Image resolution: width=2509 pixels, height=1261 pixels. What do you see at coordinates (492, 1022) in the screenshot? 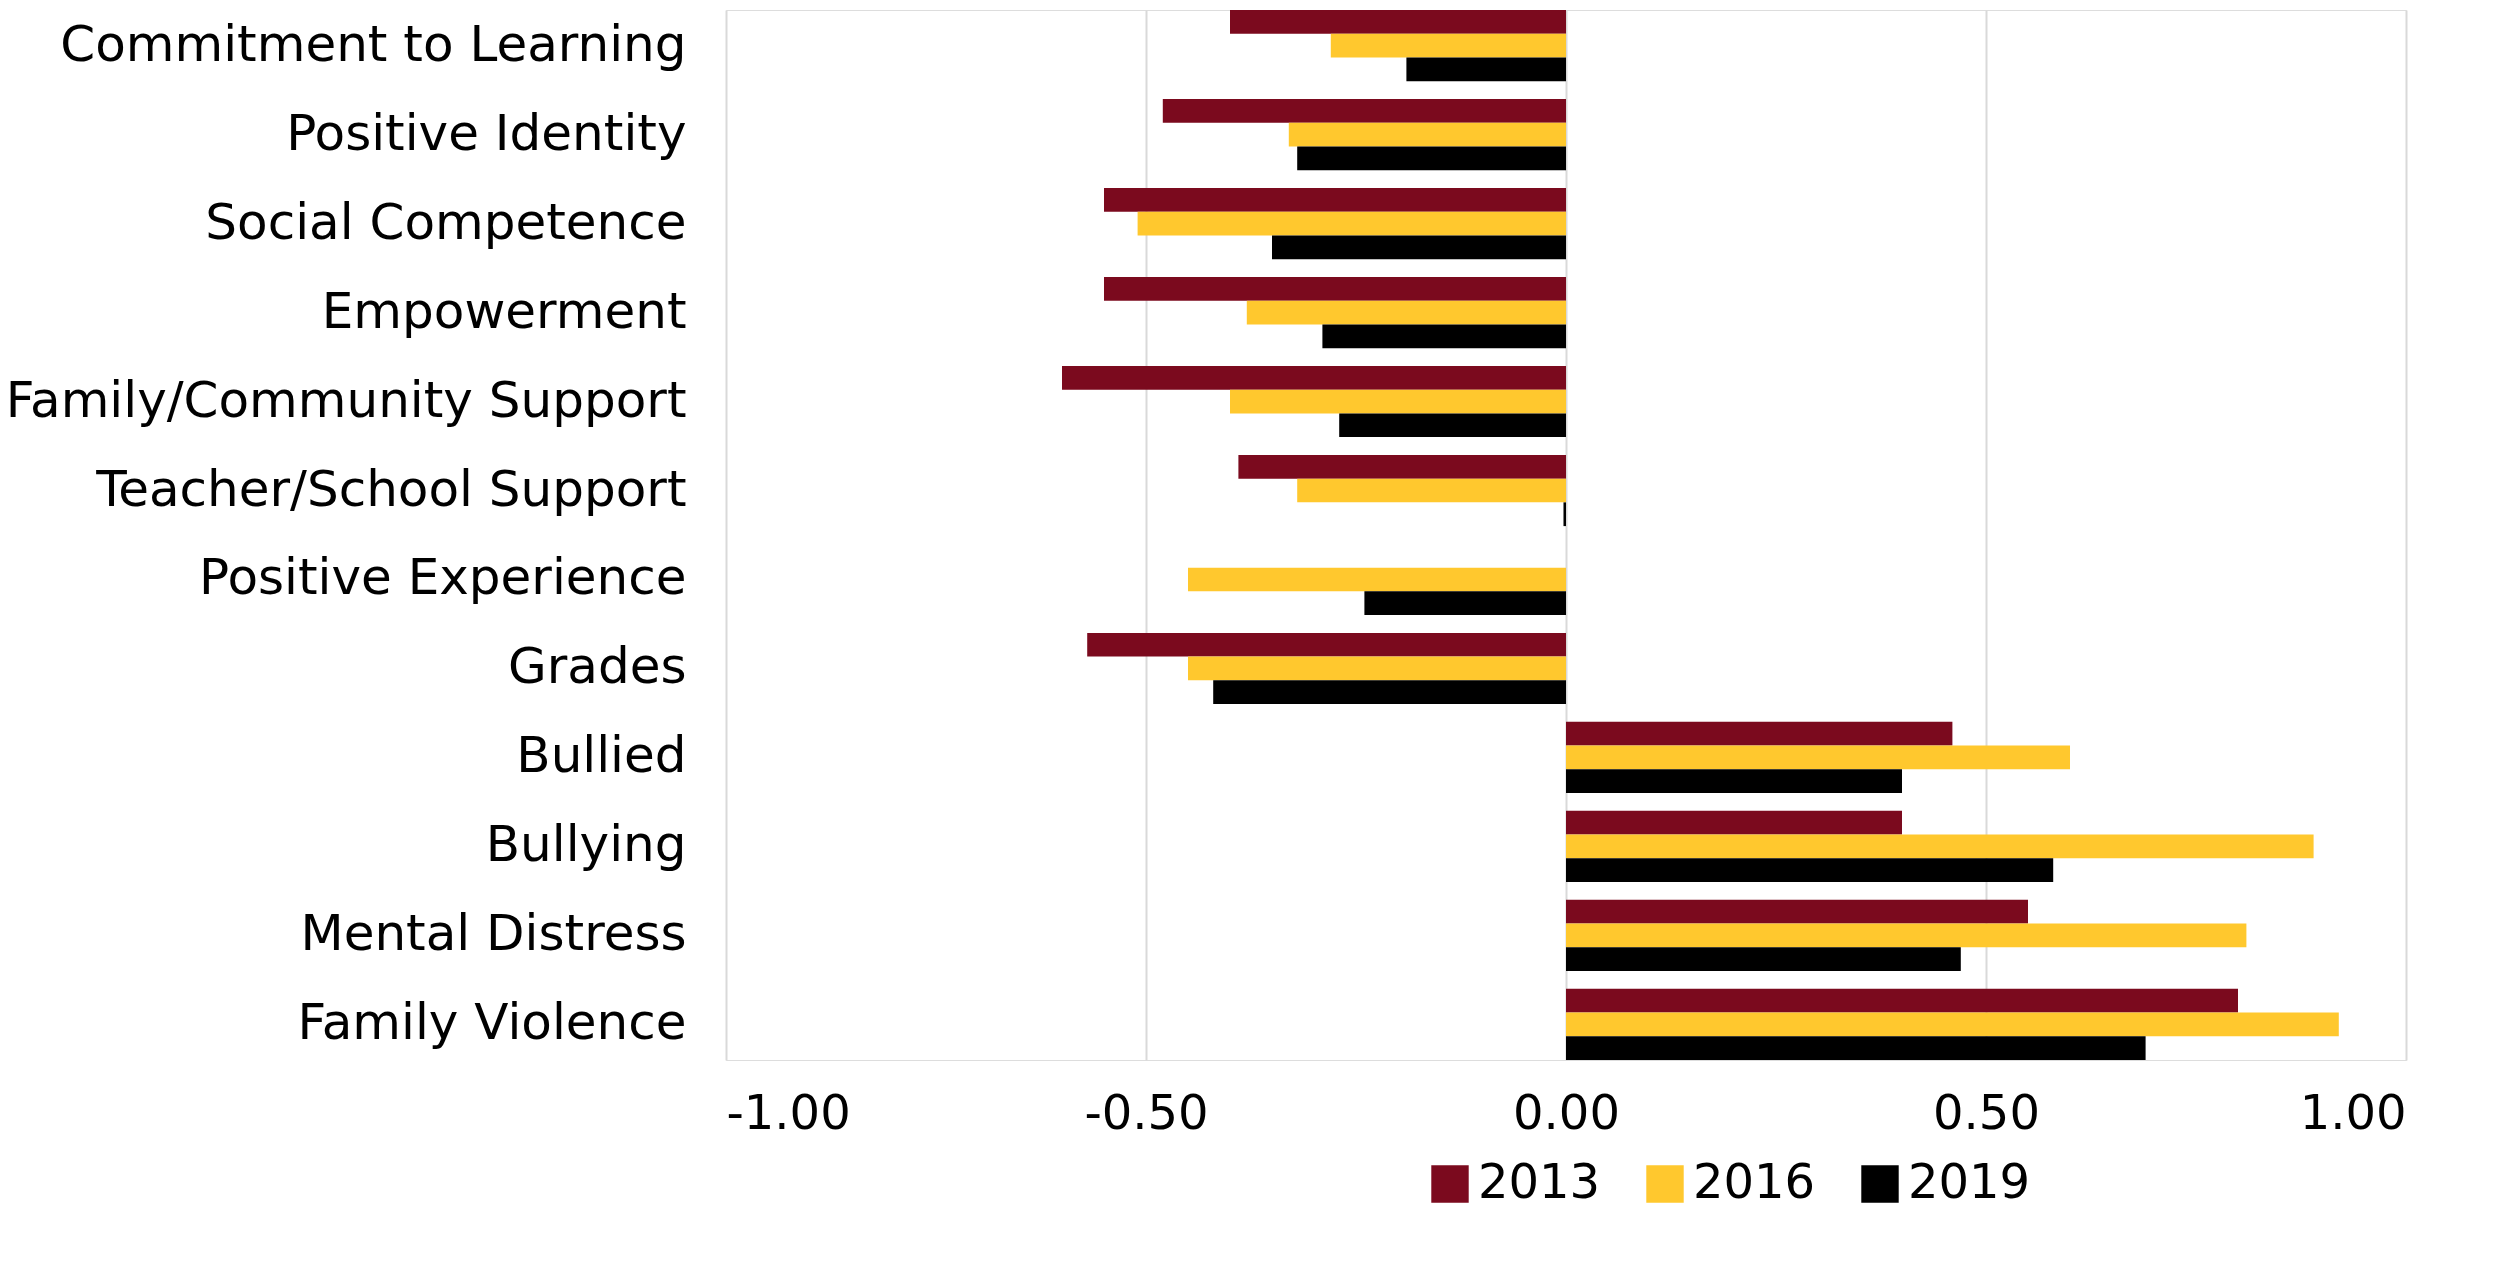
I see `y-tick-label: Family Violence` at bounding box center [492, 1022].